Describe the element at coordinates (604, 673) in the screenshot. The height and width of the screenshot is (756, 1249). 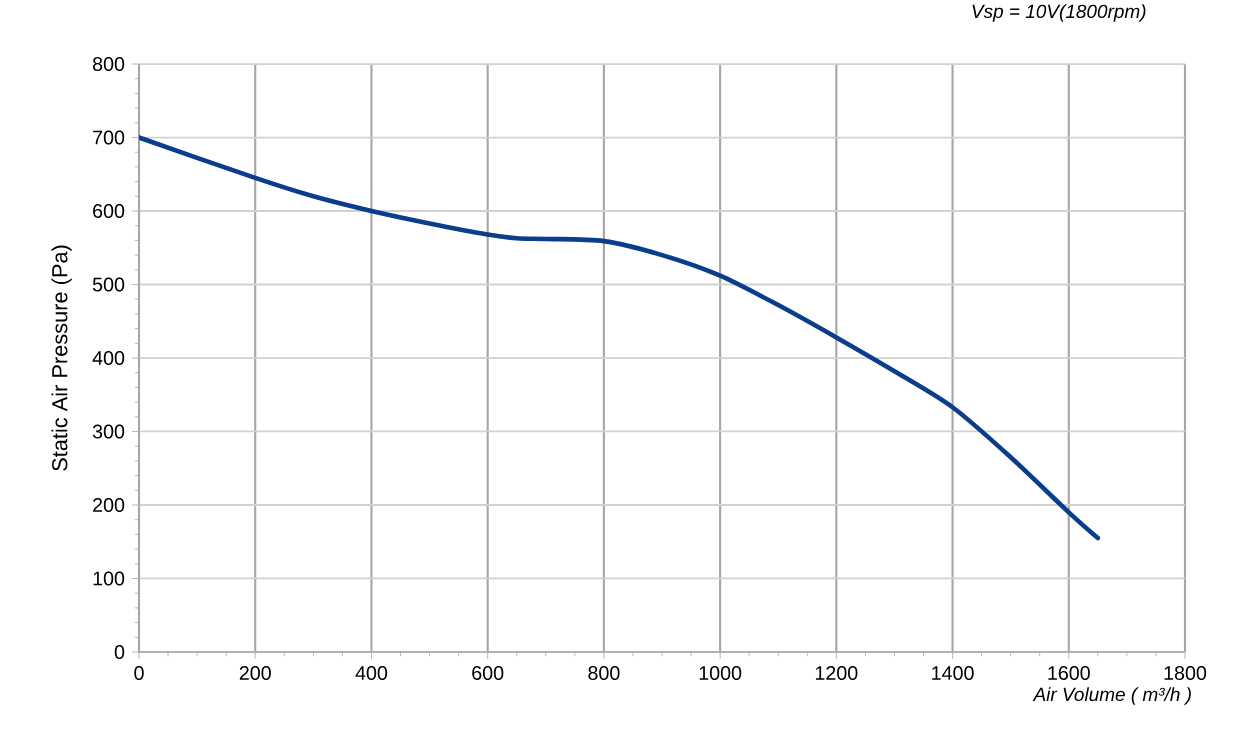
I see `x-tick-label: 800` at that location.